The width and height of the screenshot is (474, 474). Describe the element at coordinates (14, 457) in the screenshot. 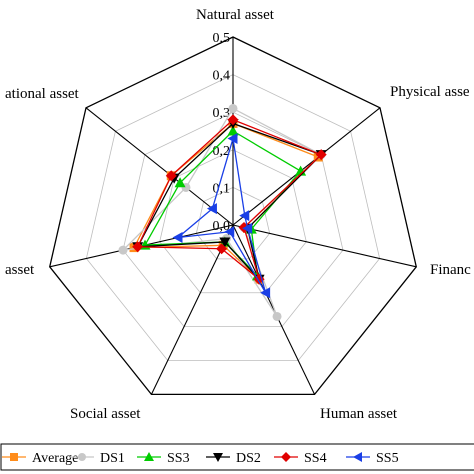

I see `legend-marker-Average` at that location.